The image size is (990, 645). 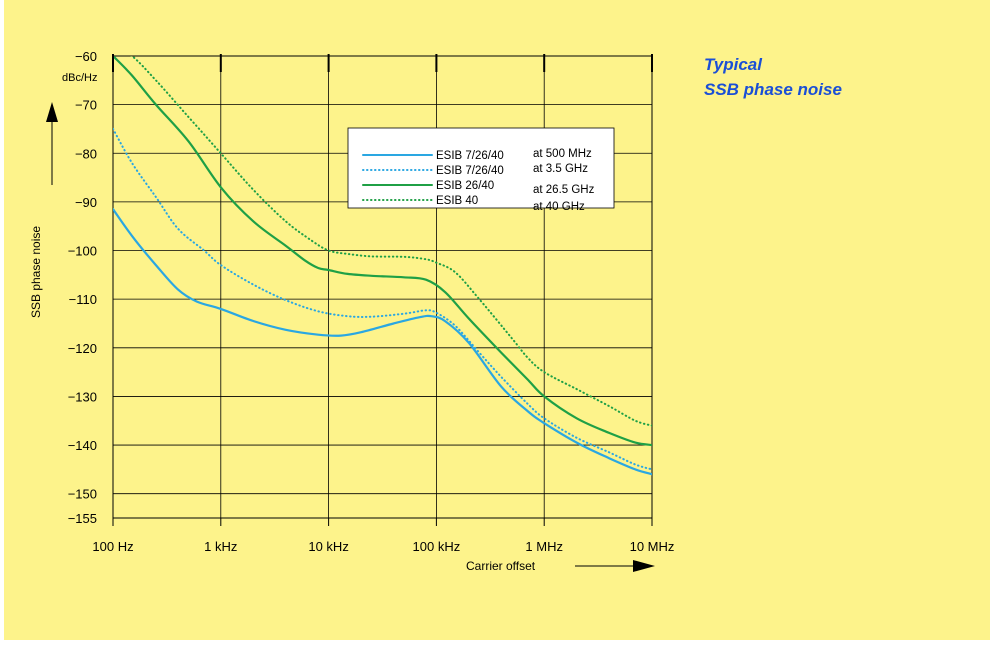 What do you see at coordinates (644, 566) in the screenshot?
I see `x-axis-arrow-head` at bounding box center [644, 566].